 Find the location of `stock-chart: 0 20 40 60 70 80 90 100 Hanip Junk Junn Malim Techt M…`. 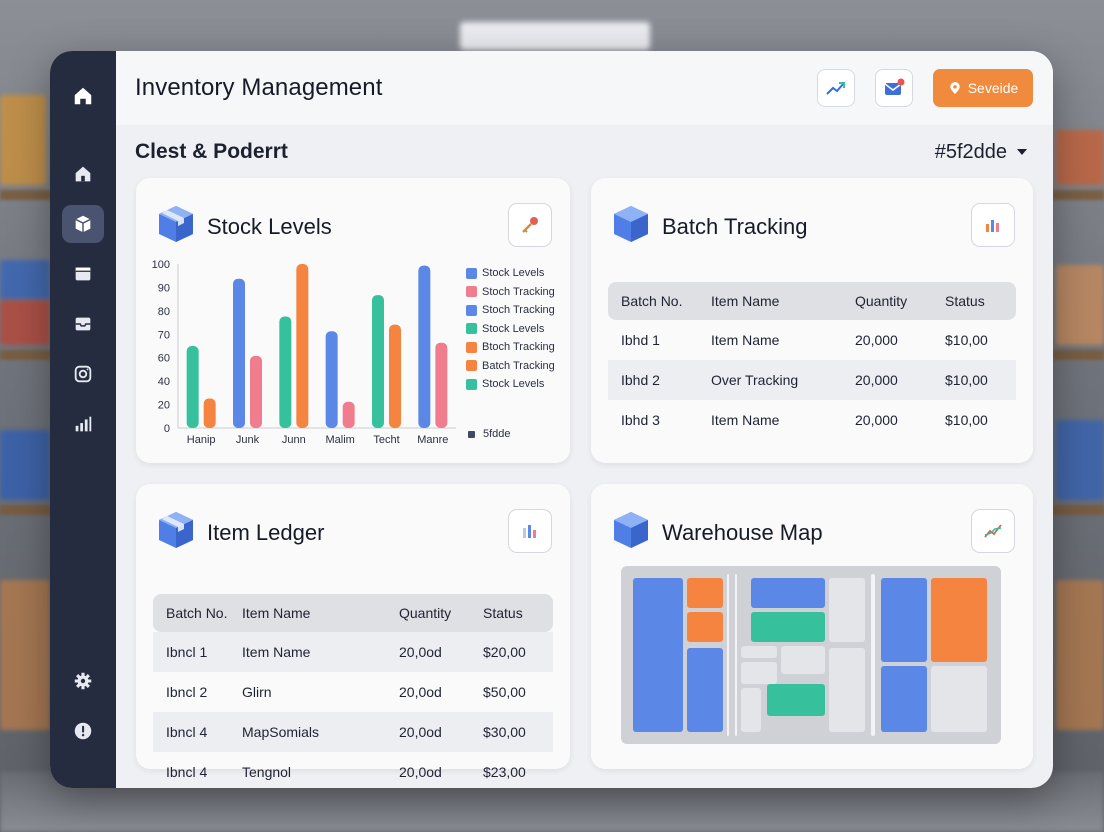

stock-chart: 0 20 40 60 70 80 90 100 Hanip Junk Junn Malim Techt M… is located at coordinates (304, 352).